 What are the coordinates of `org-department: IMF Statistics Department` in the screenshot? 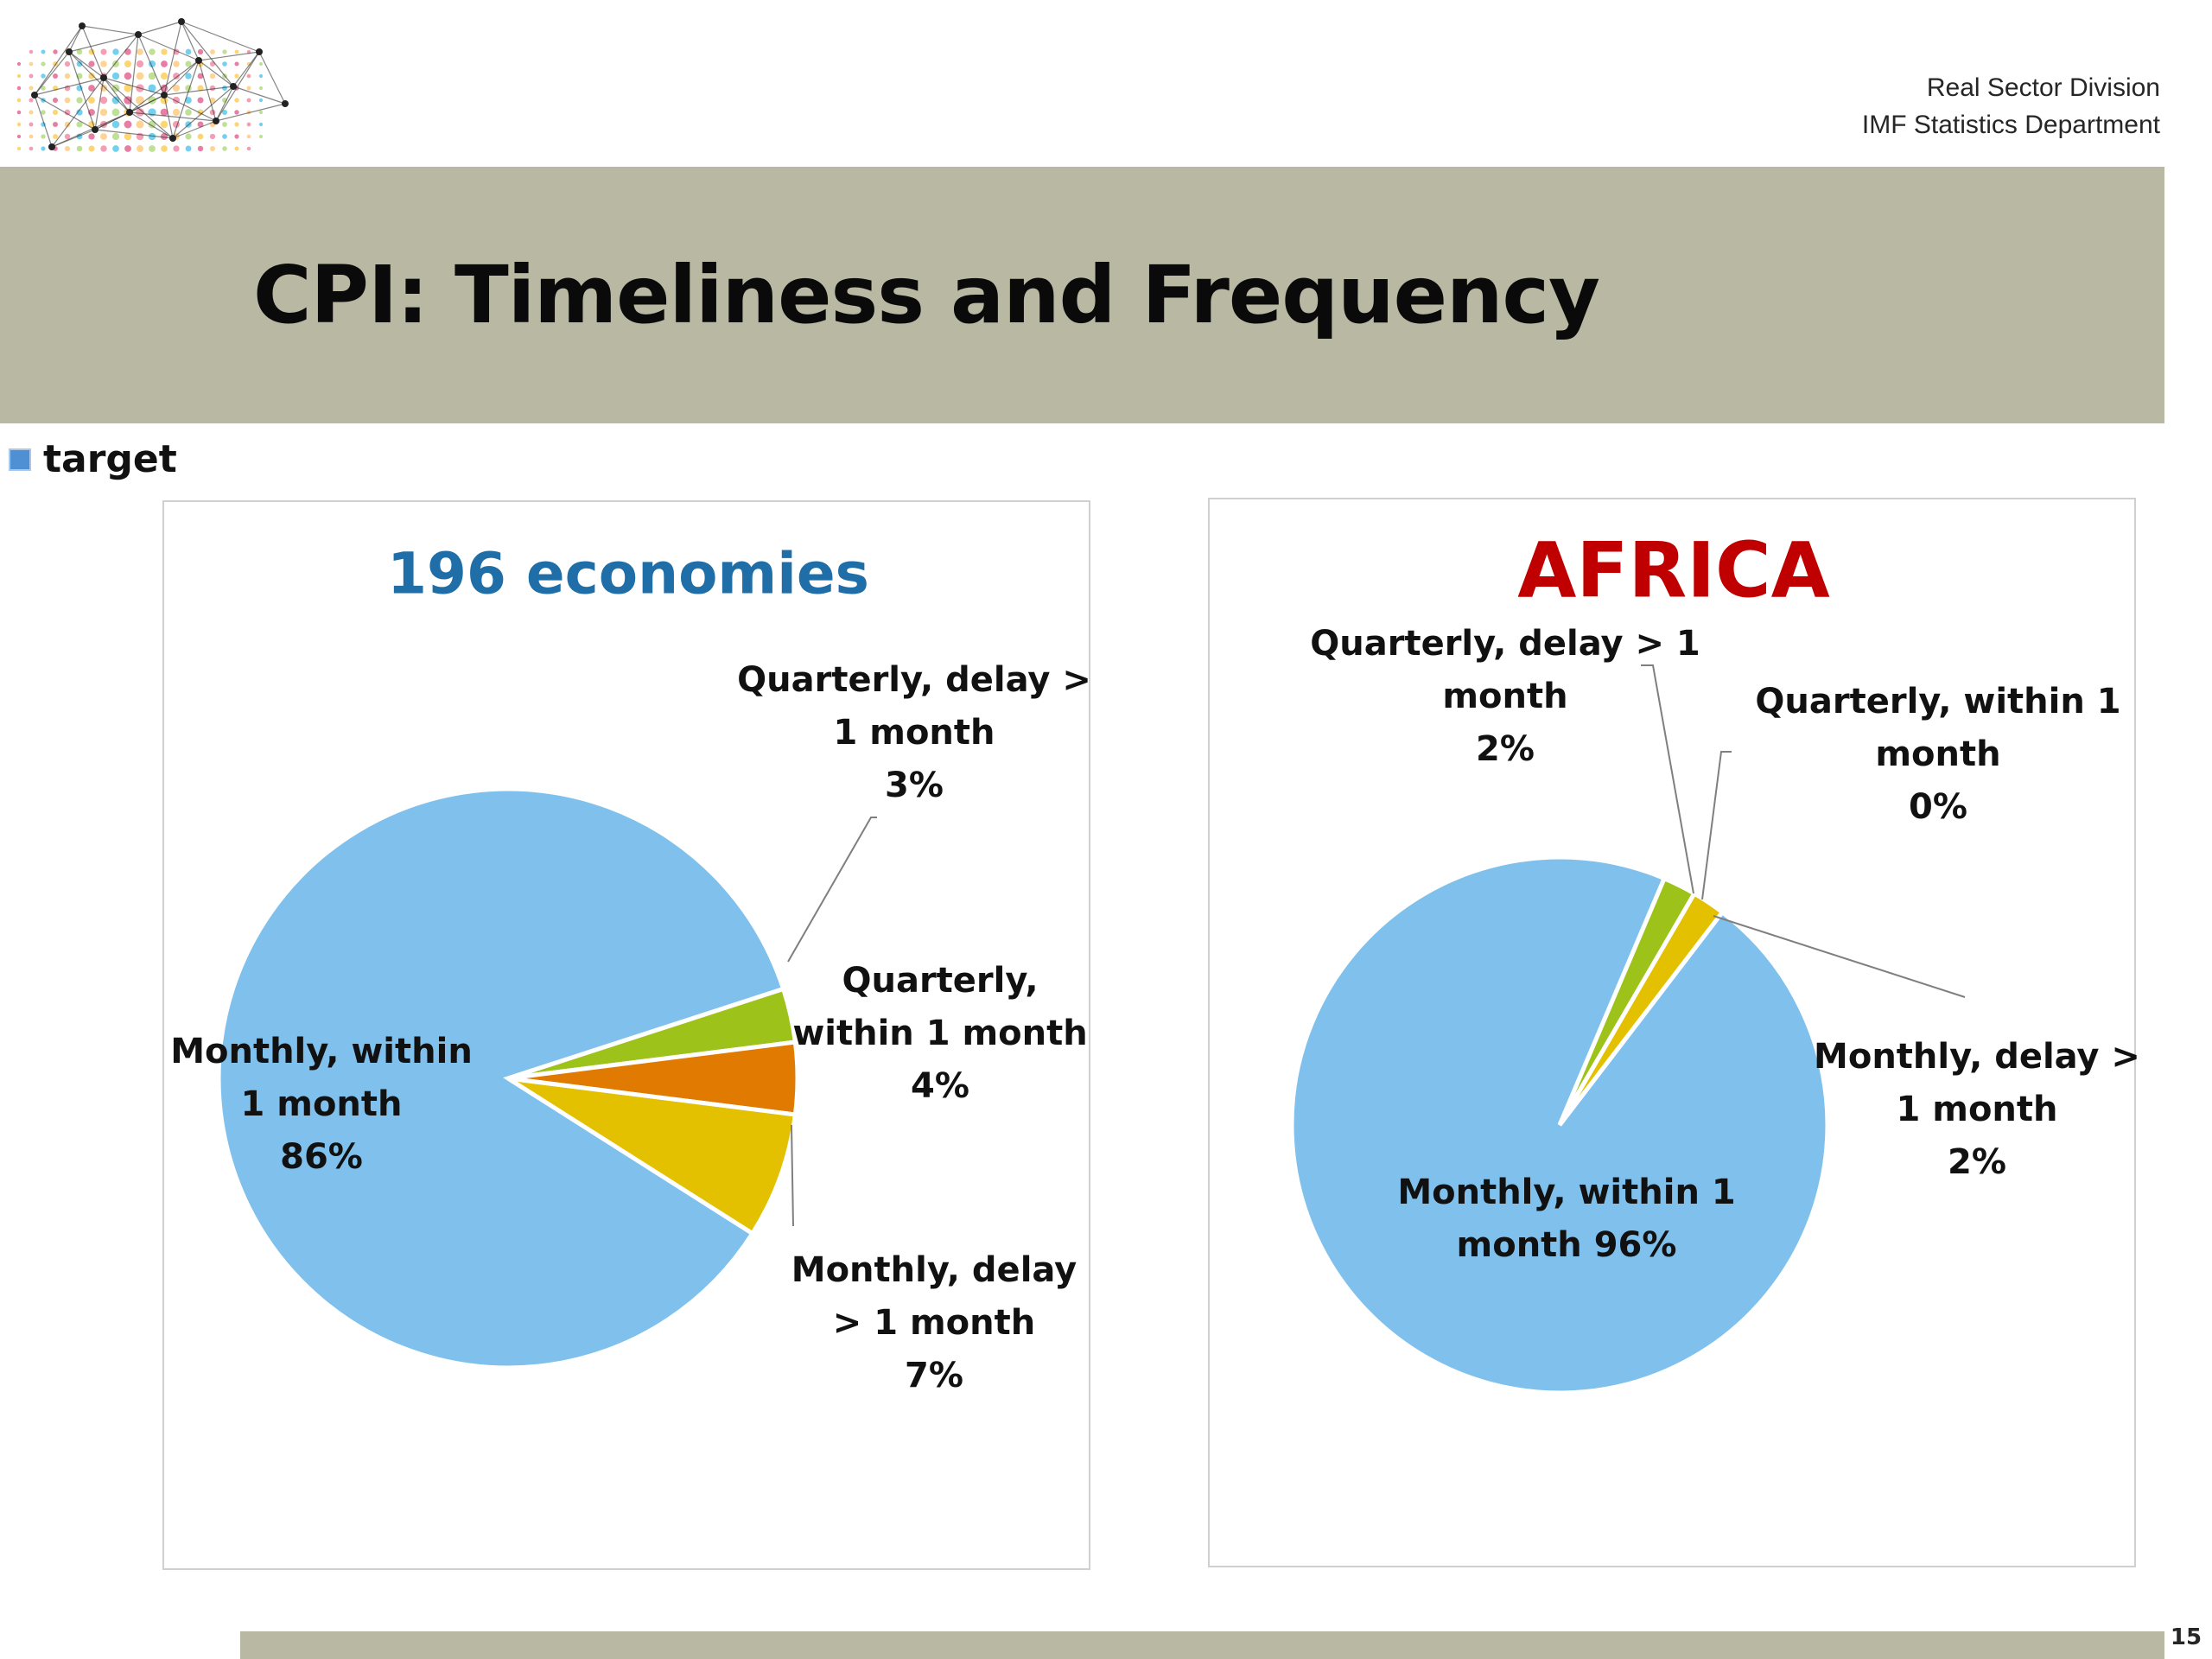 It's located at (2010, 125).